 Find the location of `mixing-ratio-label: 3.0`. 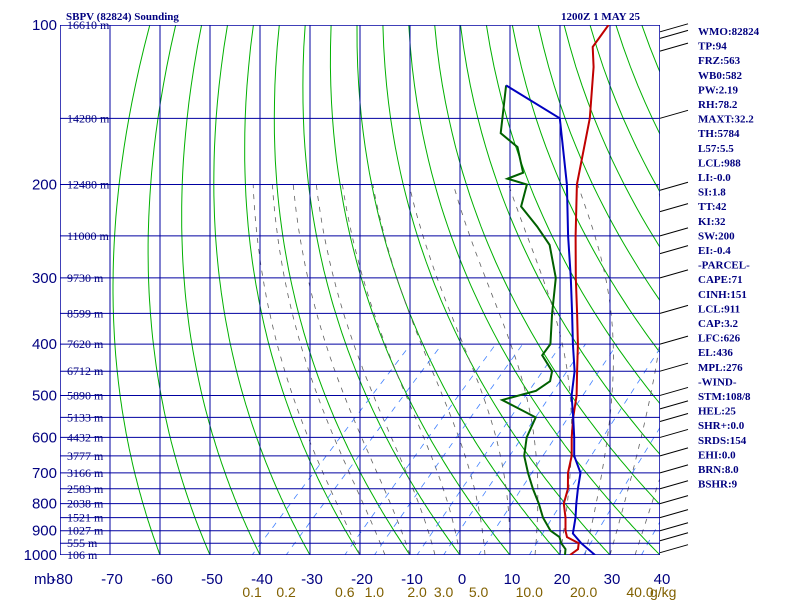

mixing-ratio-label: 3.0 is located at coordinates (444, 592).